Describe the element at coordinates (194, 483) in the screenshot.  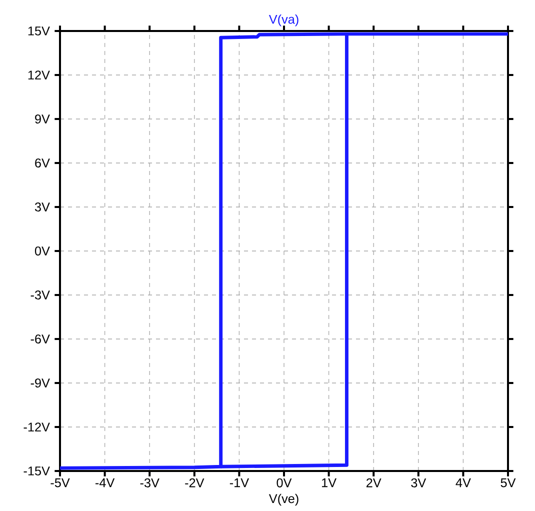
I see `x-tick-label: -2V` at that location.